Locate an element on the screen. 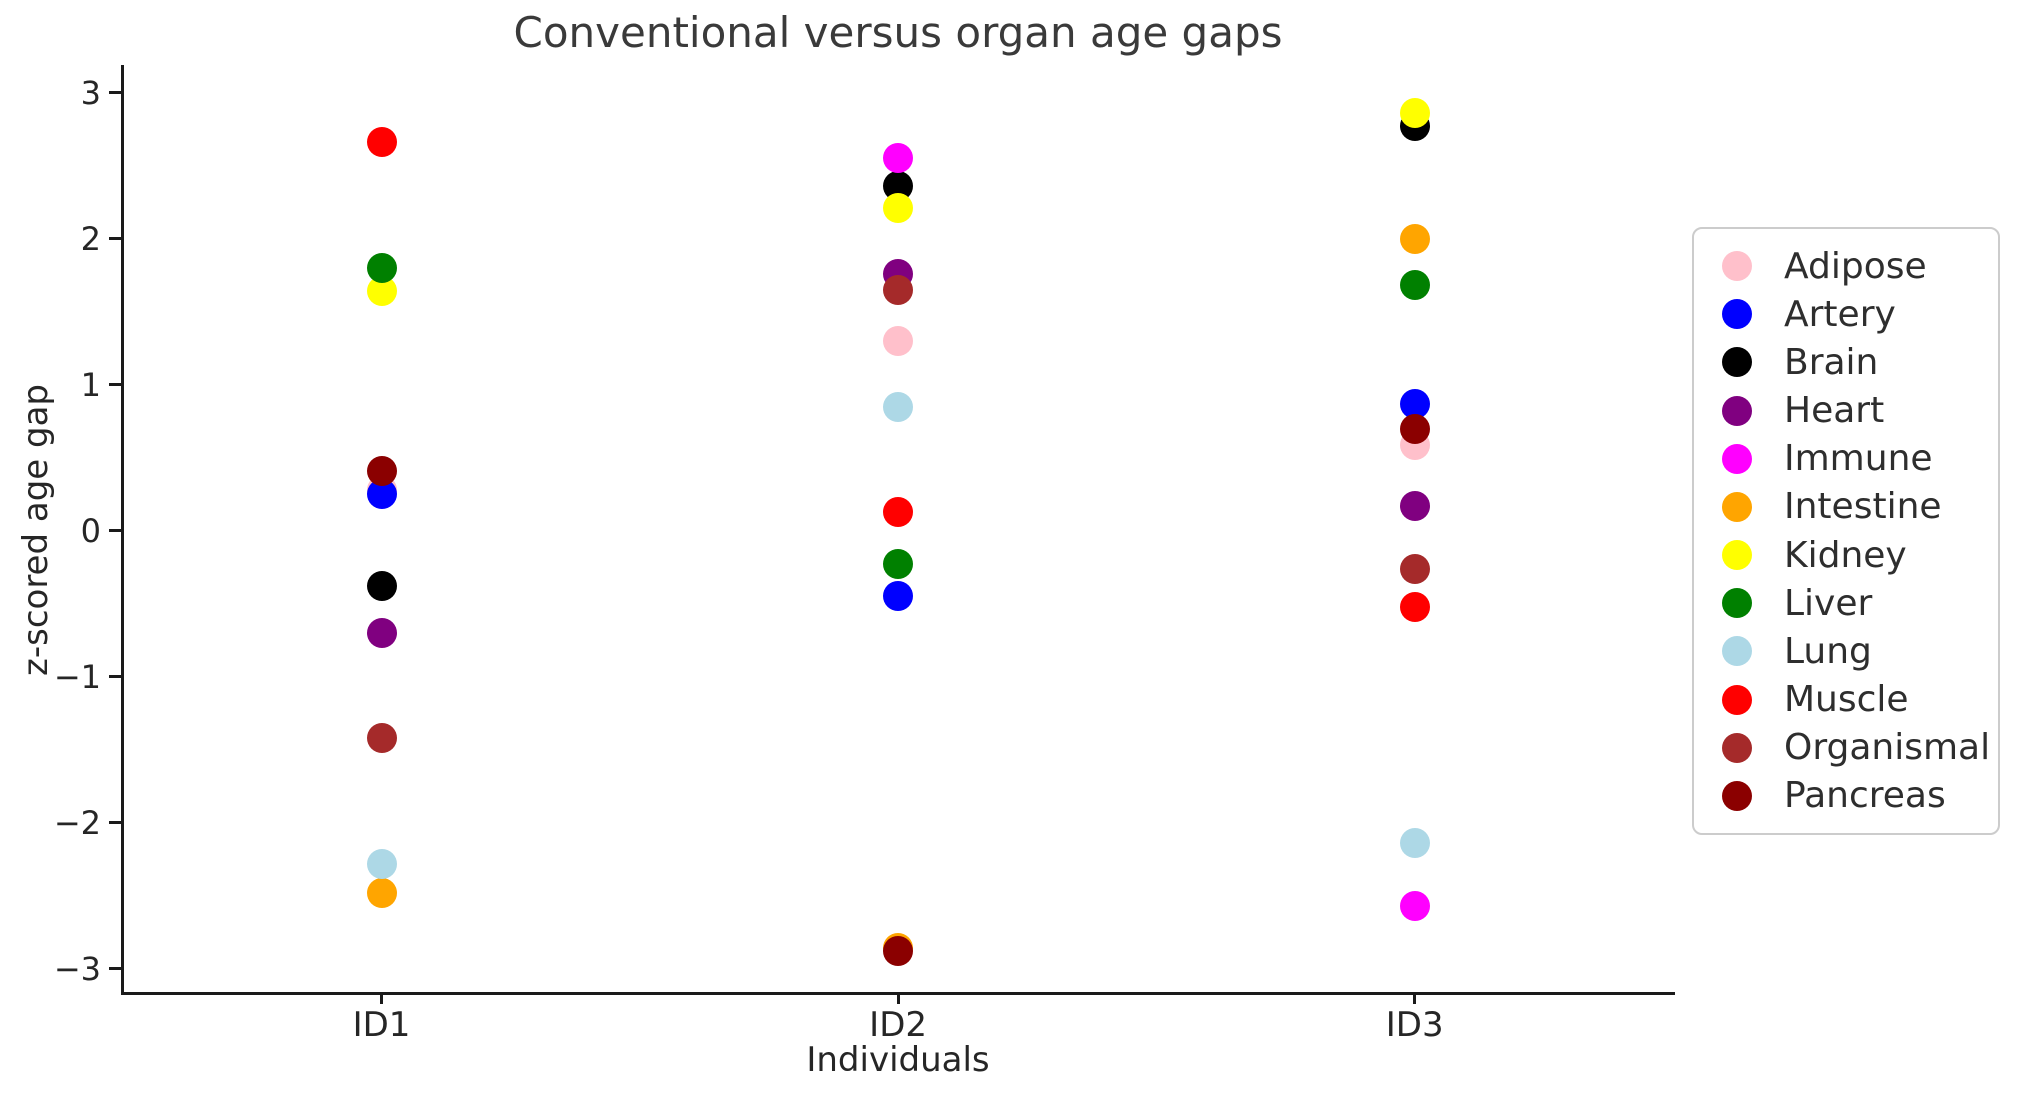 This screenshot has height=1101, width=2020. legend-label-immune: Immune is located at coordinates (1858, 459).